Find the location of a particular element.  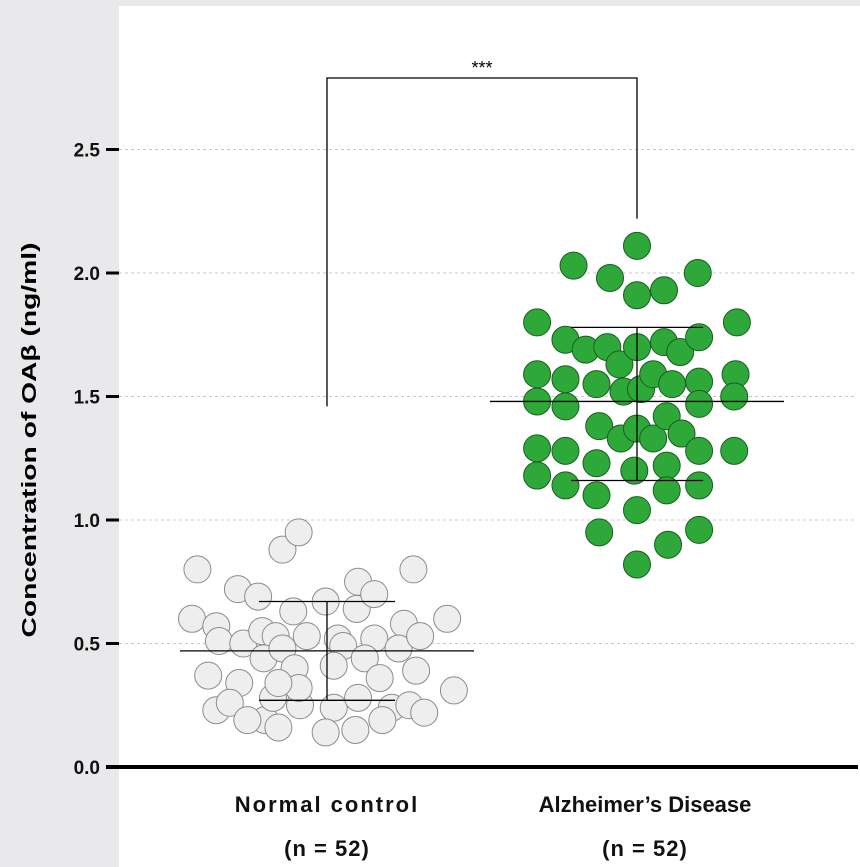

y-tick-label: 0.5 is located at coordinates (87, 645).